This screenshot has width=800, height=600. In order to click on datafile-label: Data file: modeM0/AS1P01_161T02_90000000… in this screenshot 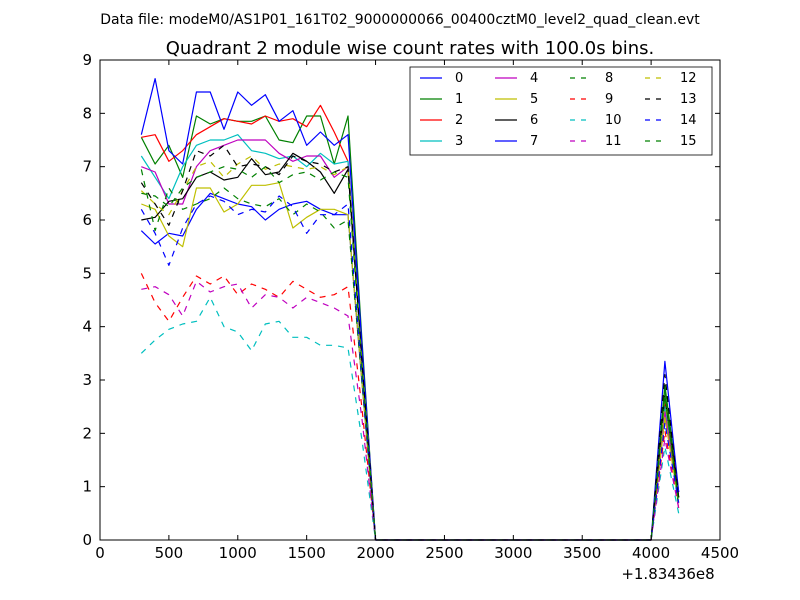, I will do `click(400, 20)`.